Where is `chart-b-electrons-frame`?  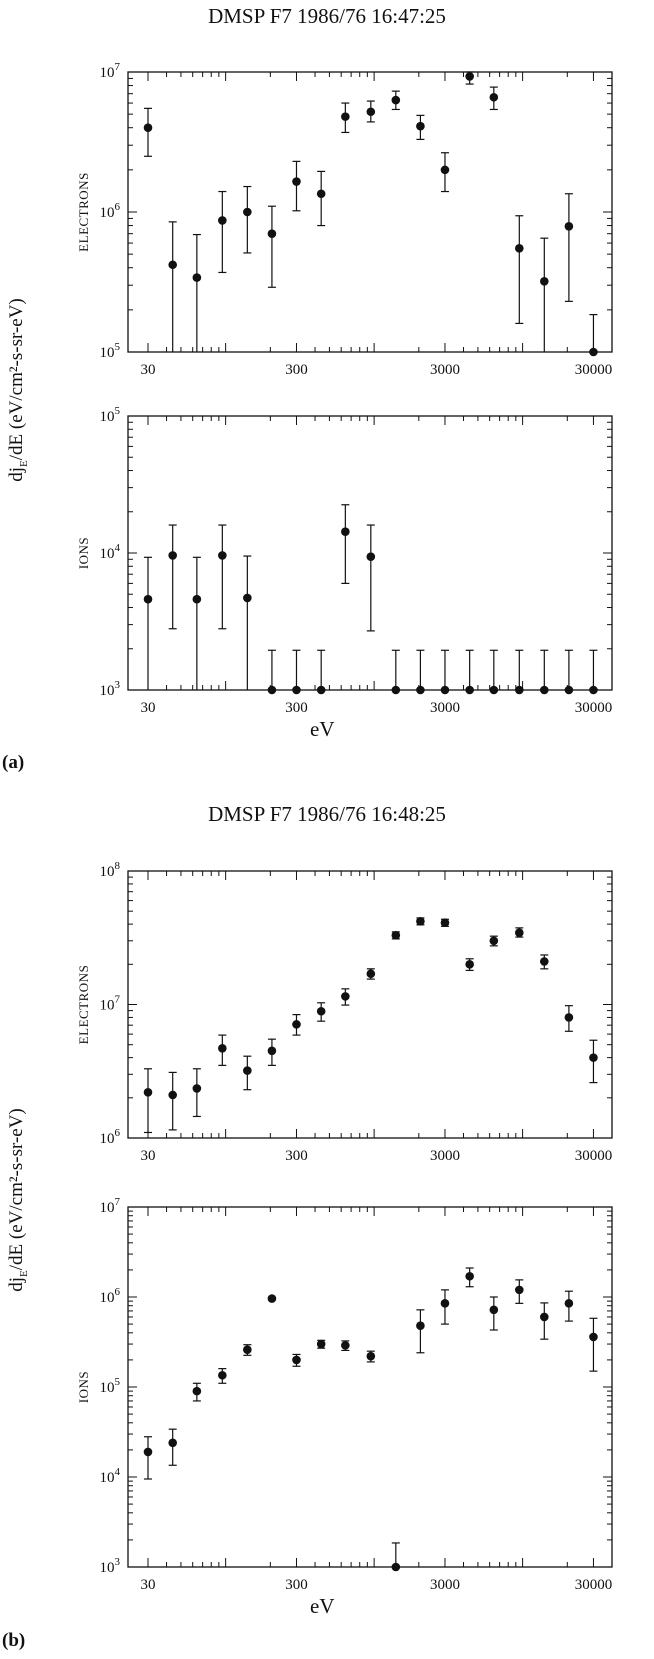 chart-b-electrons-frame is located at coordinates (370, 1004).